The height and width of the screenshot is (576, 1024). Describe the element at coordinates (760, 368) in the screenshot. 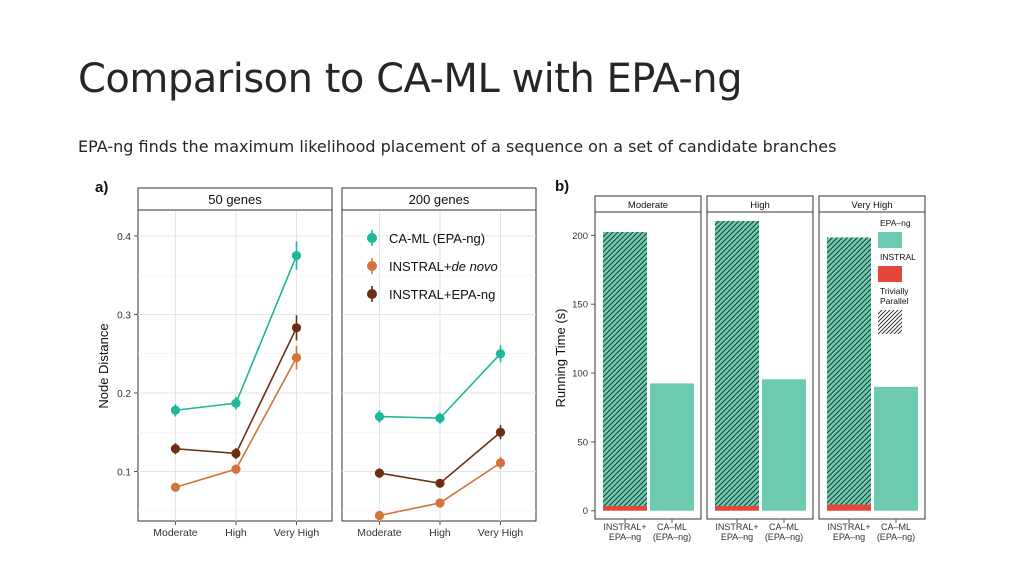

I see `panel-b-facet-1: High INSTRAL+EPA–ng CA–ML(EPA–ng)` at that location.